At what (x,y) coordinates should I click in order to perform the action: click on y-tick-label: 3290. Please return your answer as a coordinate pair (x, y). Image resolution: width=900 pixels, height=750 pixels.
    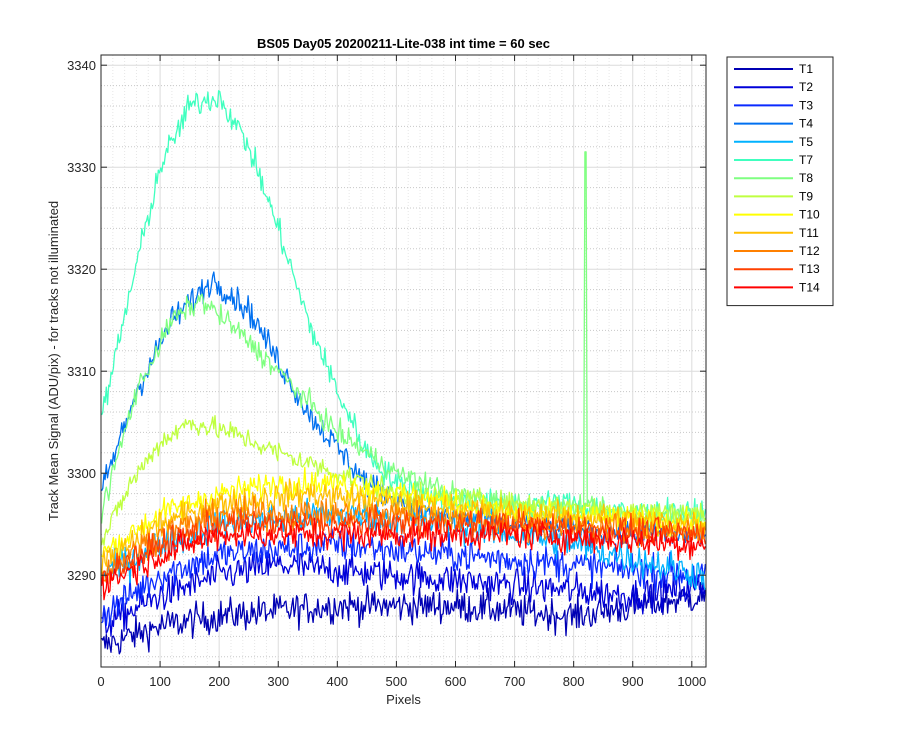
    Looking at the image, I should click on (81, 575).